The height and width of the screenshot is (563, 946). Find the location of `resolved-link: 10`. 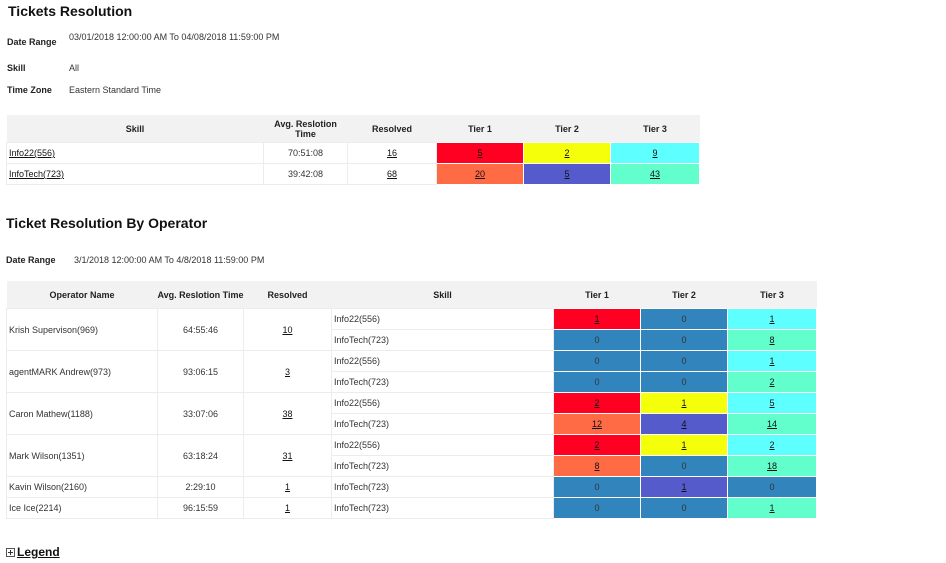

resolved-link: 10 is located at coordinates (287, 329).